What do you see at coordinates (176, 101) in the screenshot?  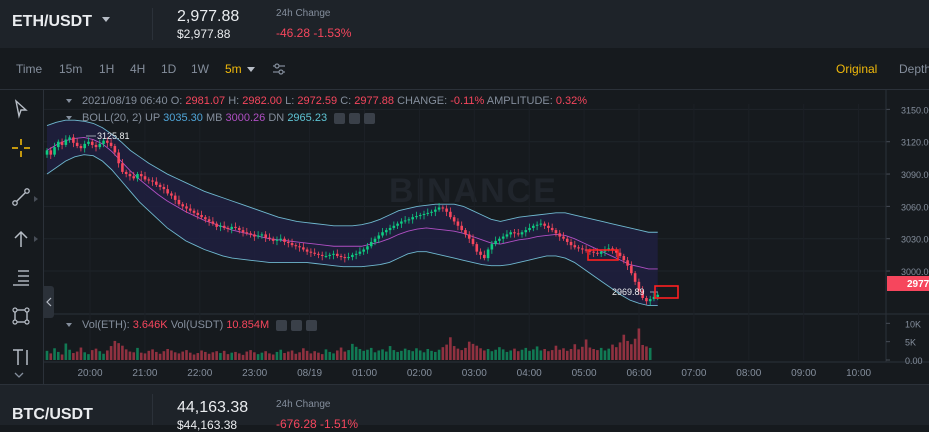 I see `legend-o-label: O:` at bounding box center [176, 101].